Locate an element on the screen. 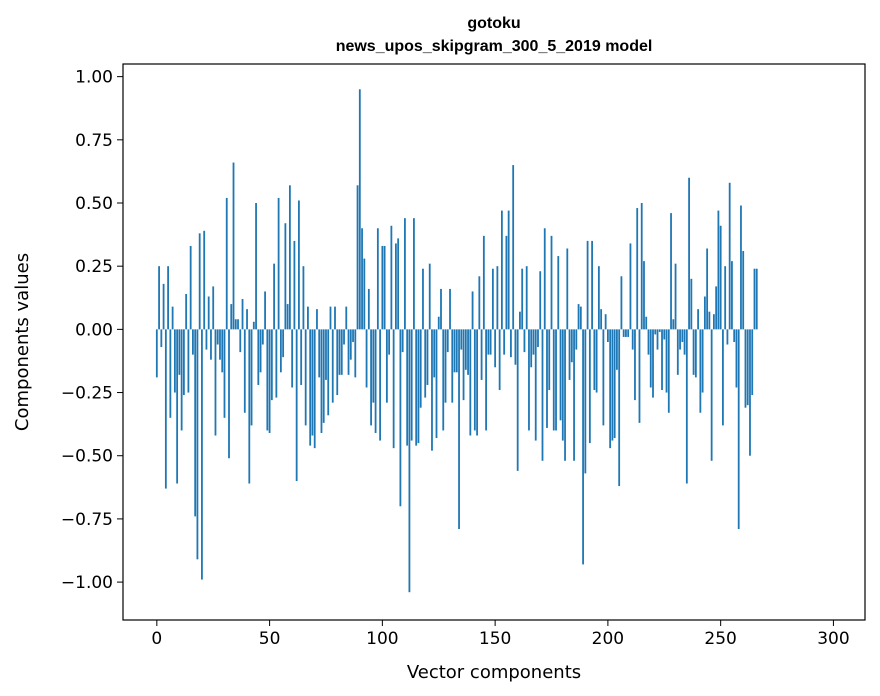 This screenshot has height=696, width=880. y-tick-label: −0.75 is located at coordinates (87, 520).